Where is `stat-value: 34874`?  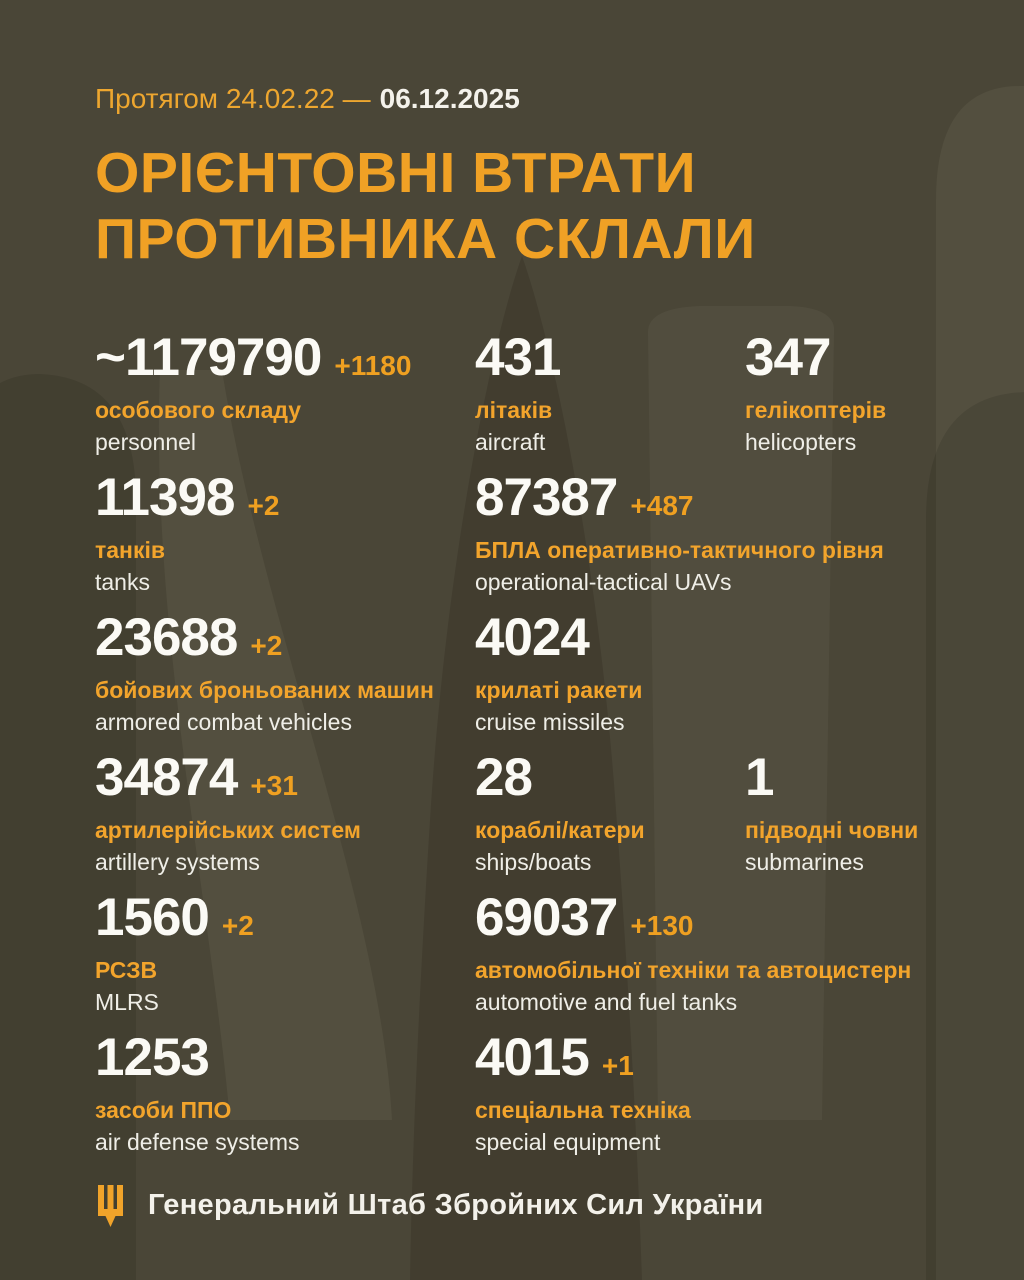 stat-value: 34874 is located at coordinates (166, 777).